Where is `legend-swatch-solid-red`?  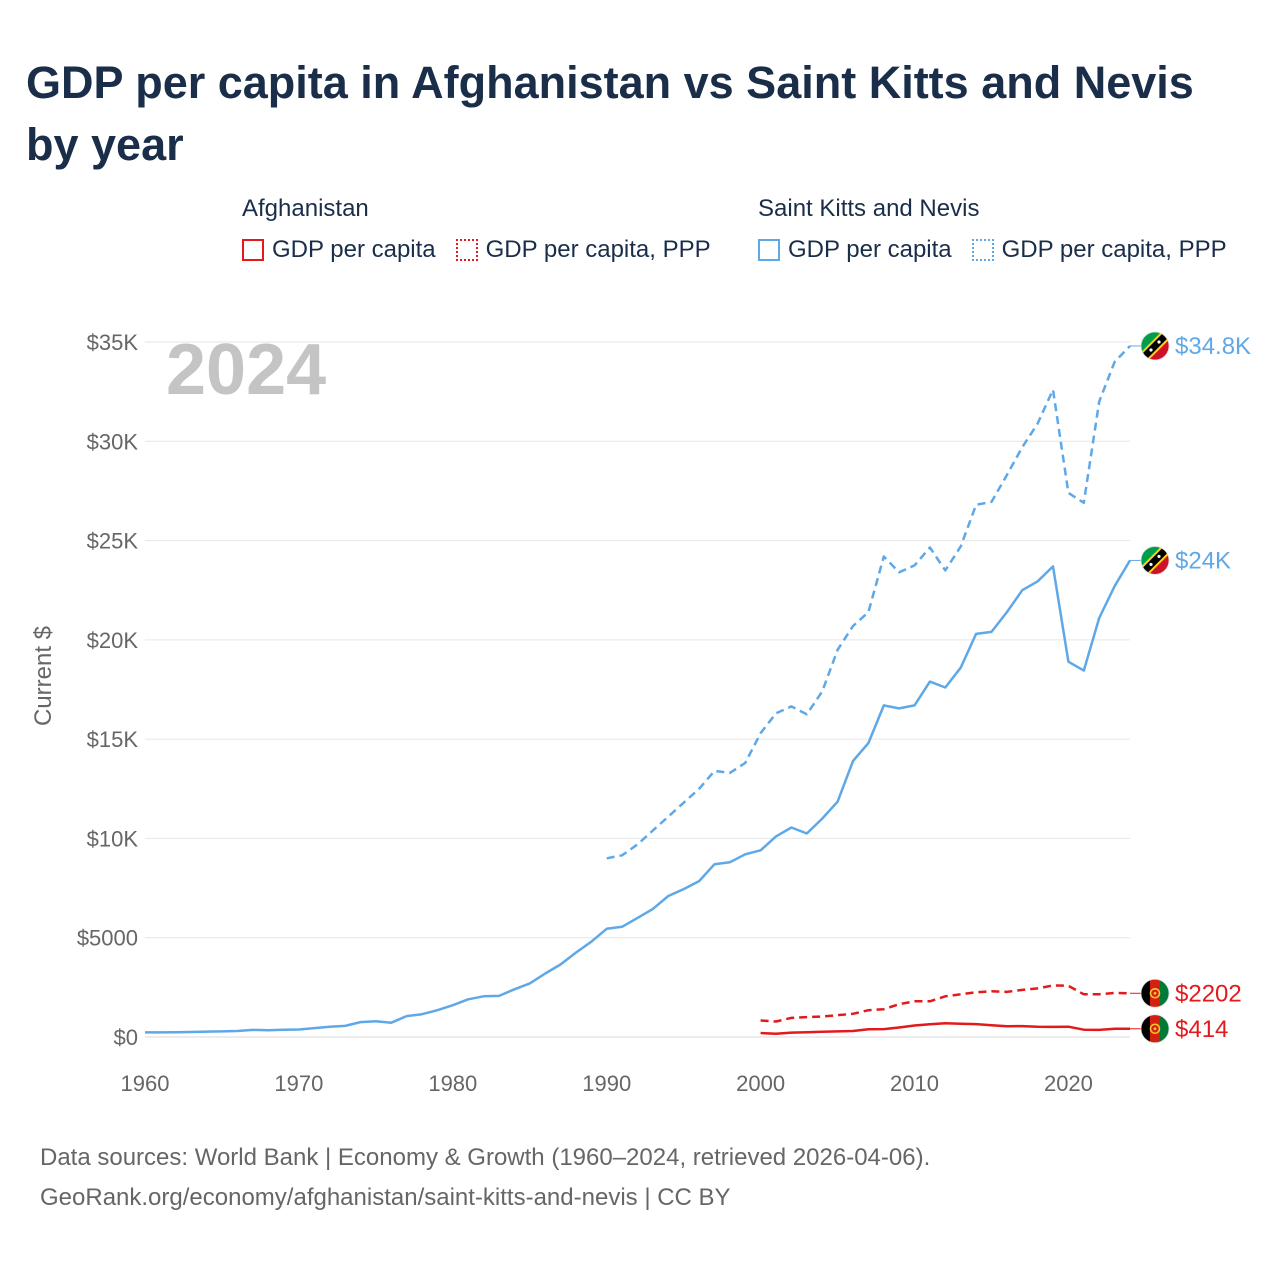 legend-swatch-solid-red is located at coordinates (253, 250).